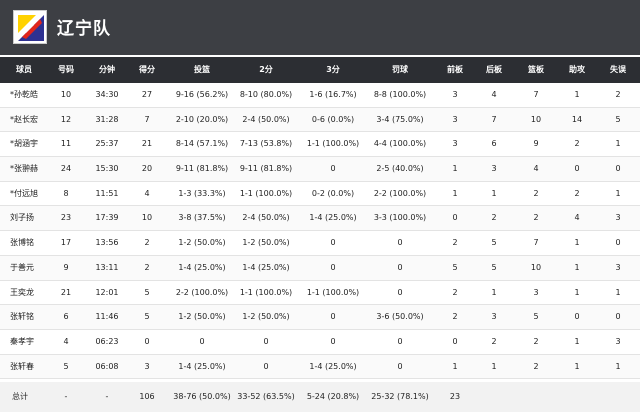 Image resolution: width=640 pixels, height=414 pixels. Describe the element at coordinates (494, 218) in the screenshot. I see `cell-dreb: 2` at that location.